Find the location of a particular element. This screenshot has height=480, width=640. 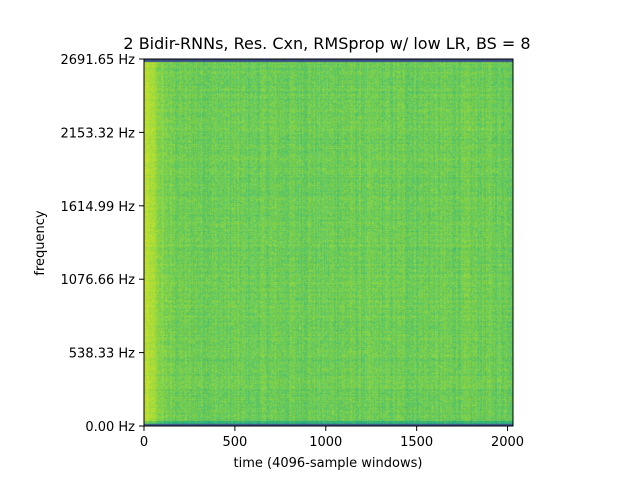

y-tick-label: 538.33 Hz is located at coordinates (102, 354).